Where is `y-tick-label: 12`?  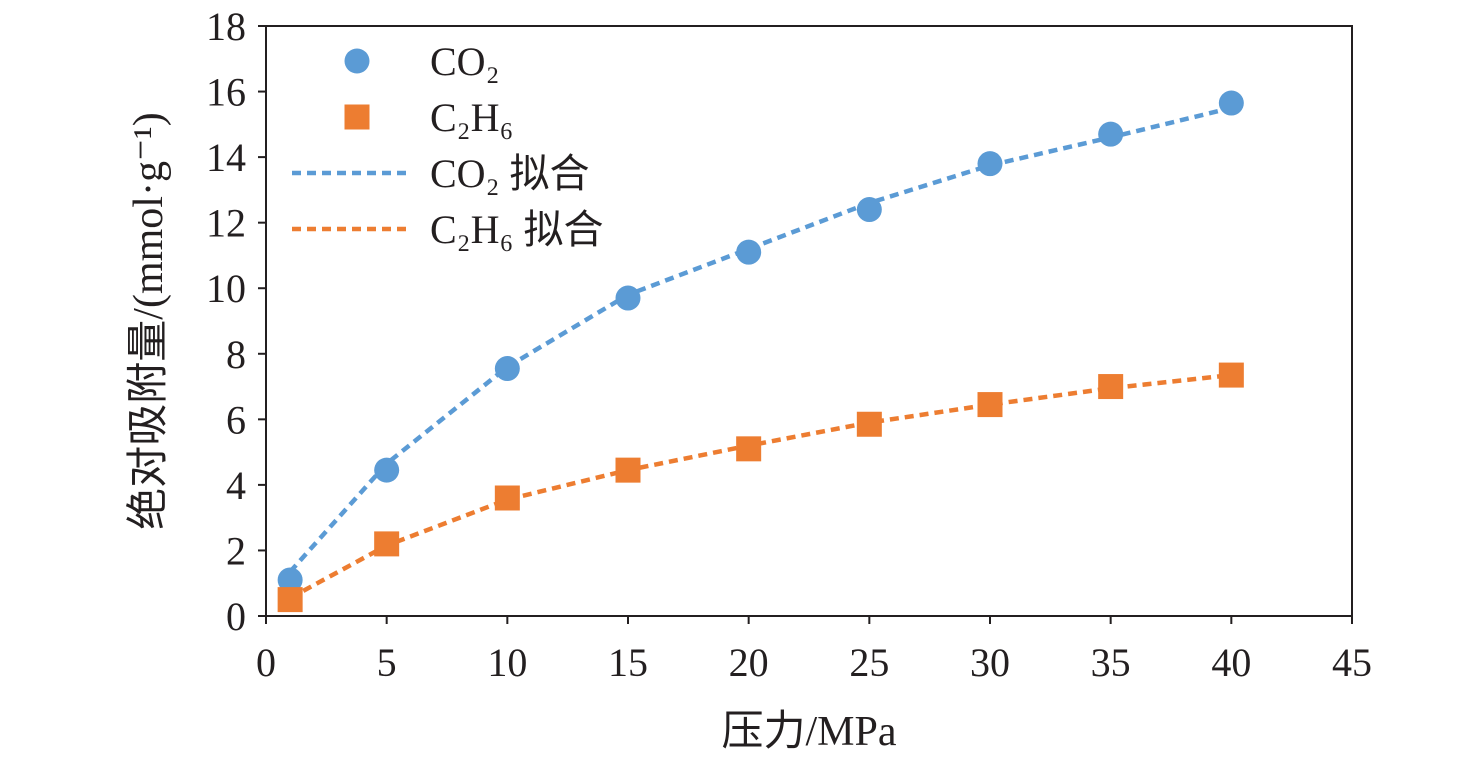
y-tick-label: 12 is located at coordinates (226, 223).